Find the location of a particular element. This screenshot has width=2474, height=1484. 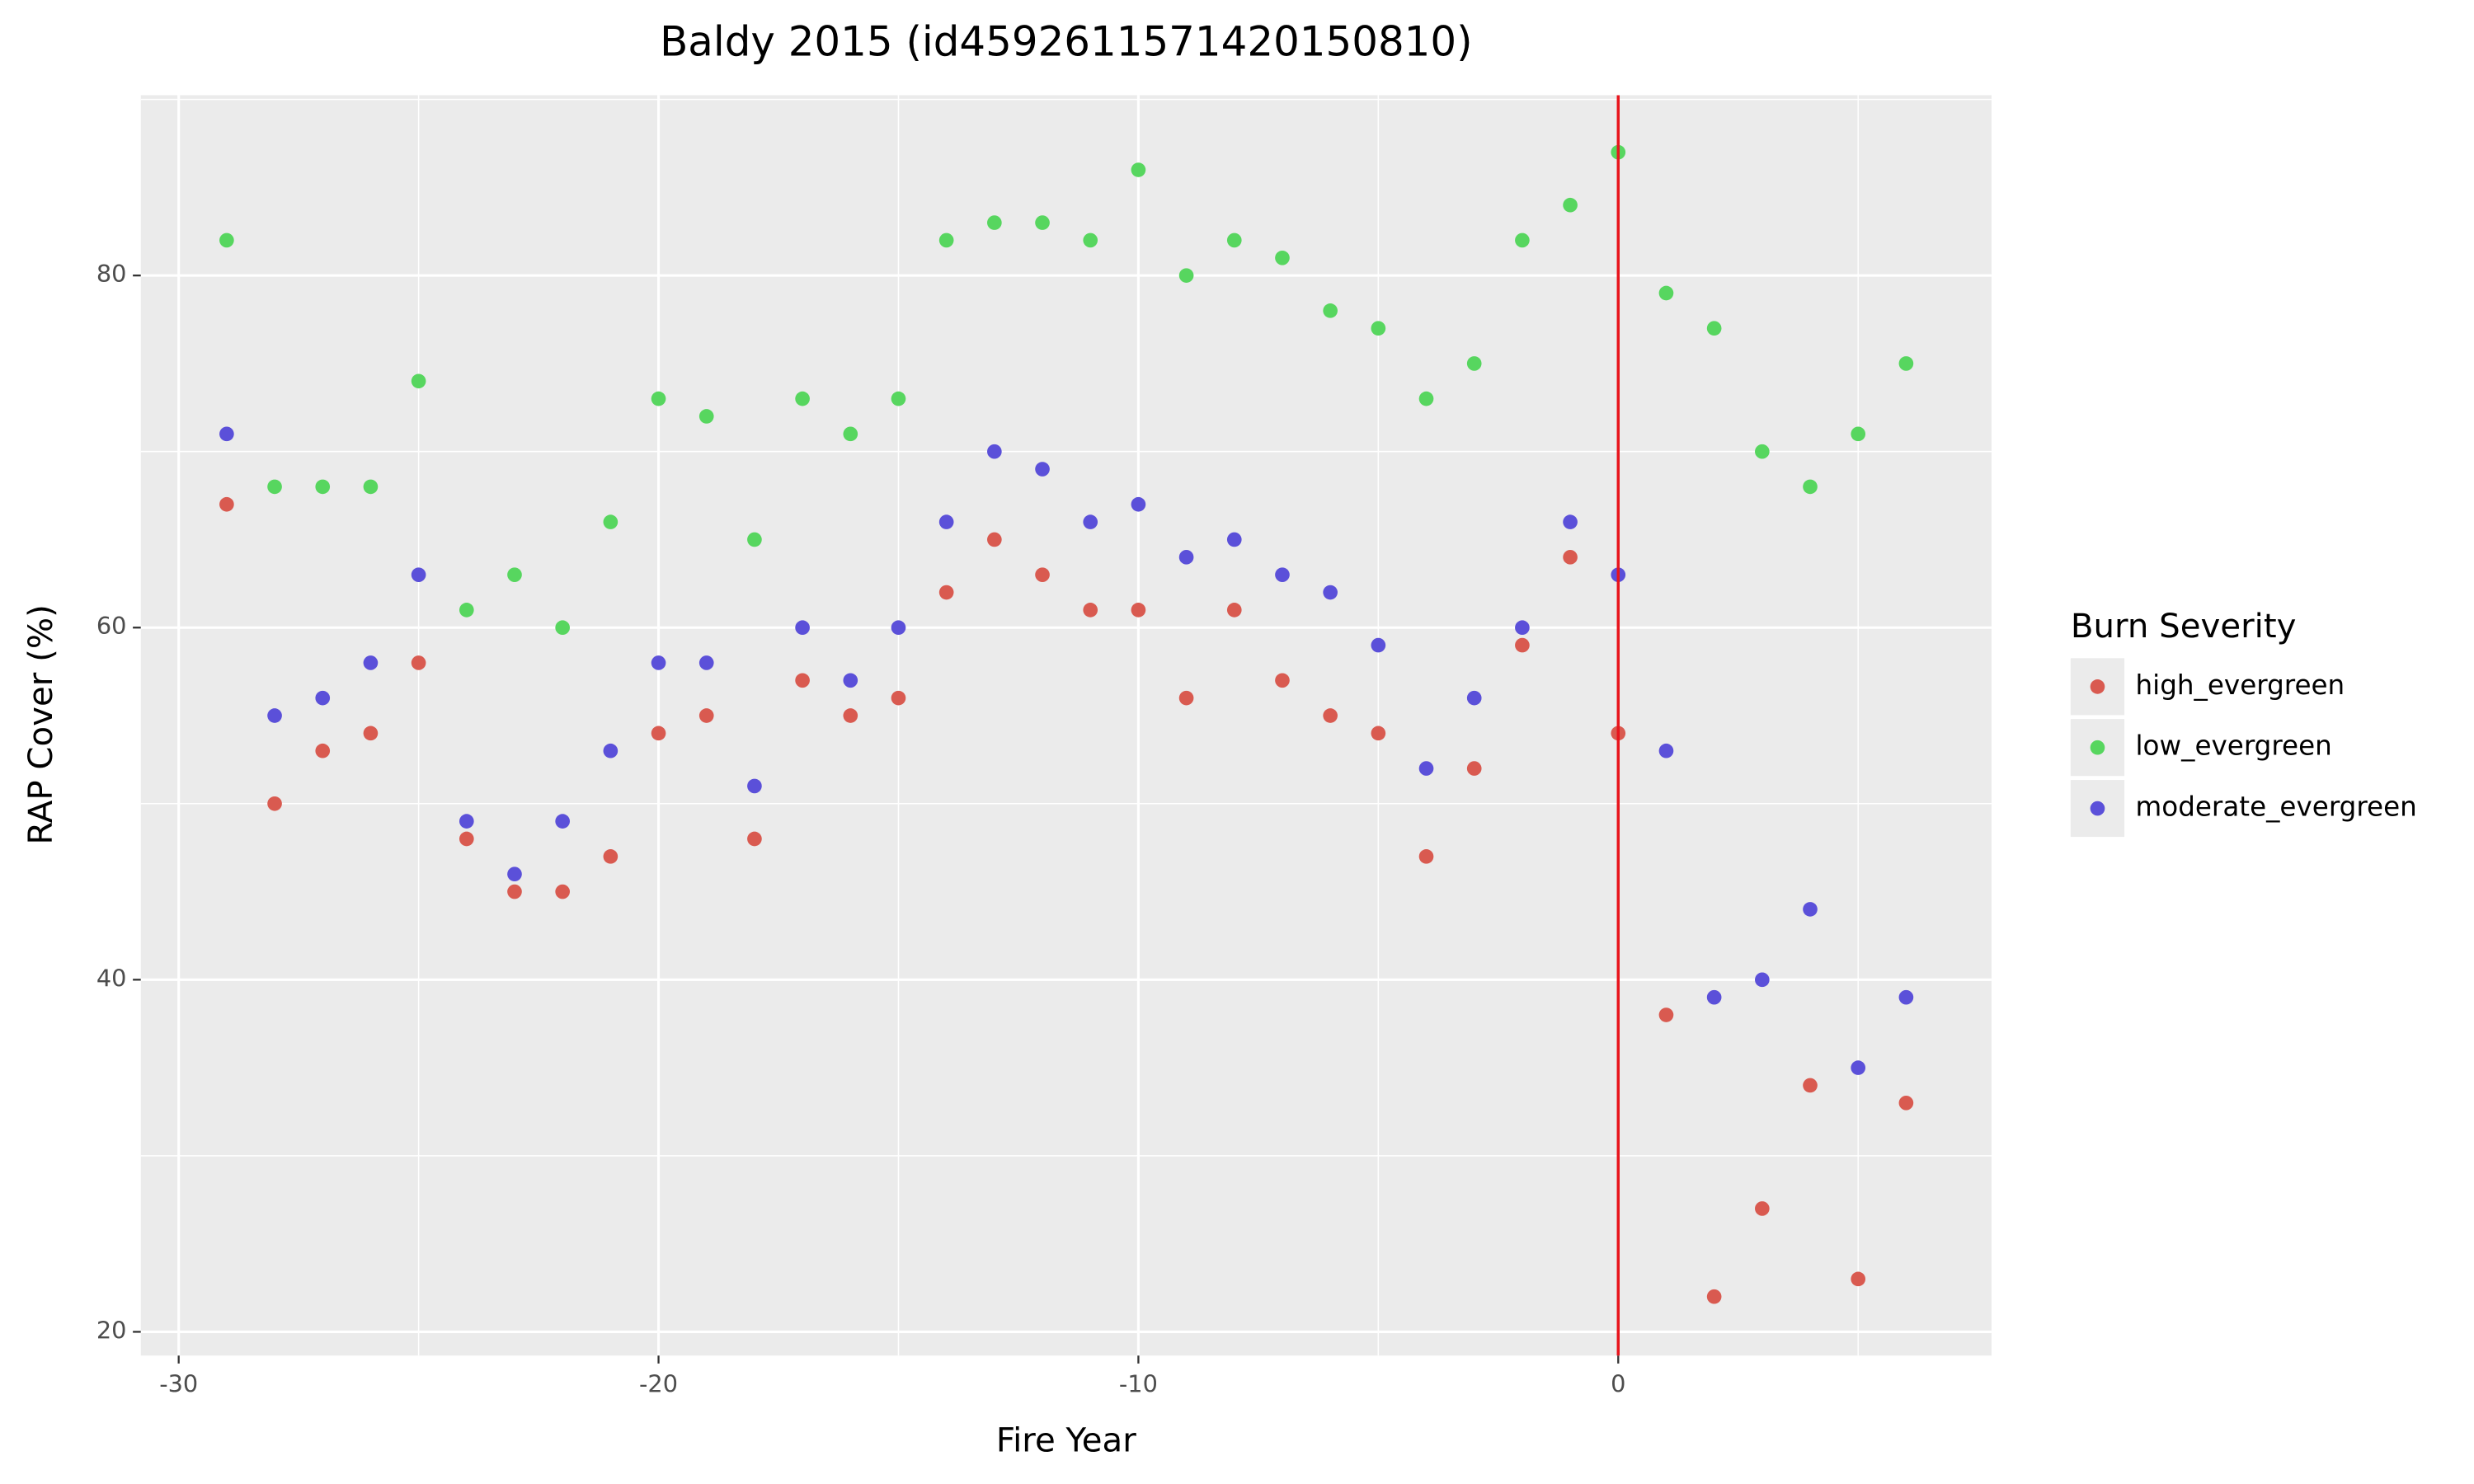

x-axis-label: Fire Year is located at coordinates (1066, 1441).